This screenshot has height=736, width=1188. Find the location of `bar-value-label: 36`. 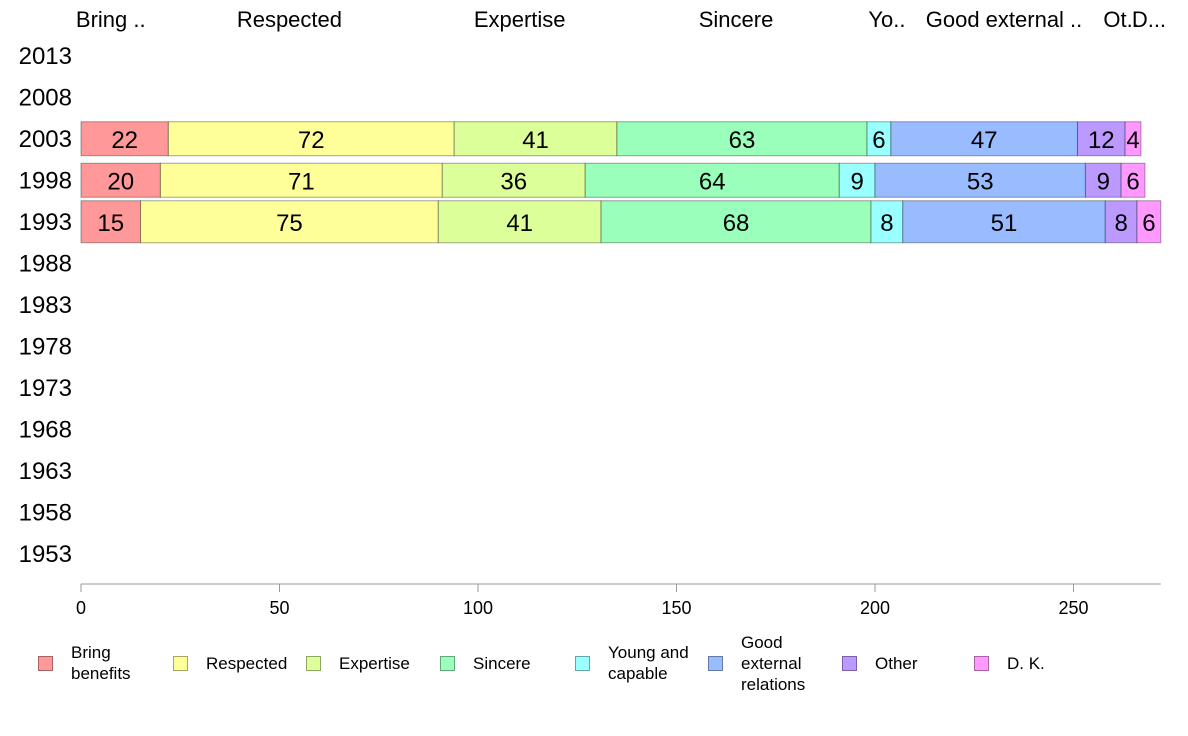

bar-value-label: 36 is located at coordinates (513, 181).